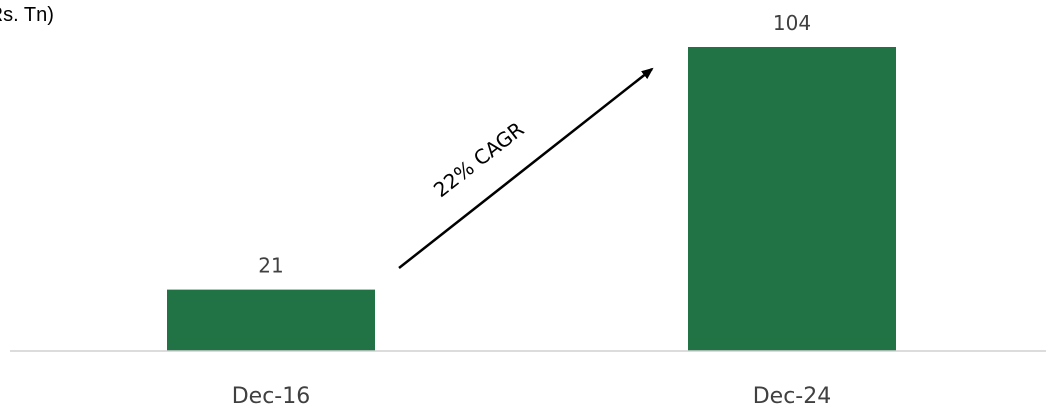 Image resolution: width=1046 pixels, height=409 pixels. I want to click on y-axis-unit-label: (Rs. Tn), so click(27, 15).